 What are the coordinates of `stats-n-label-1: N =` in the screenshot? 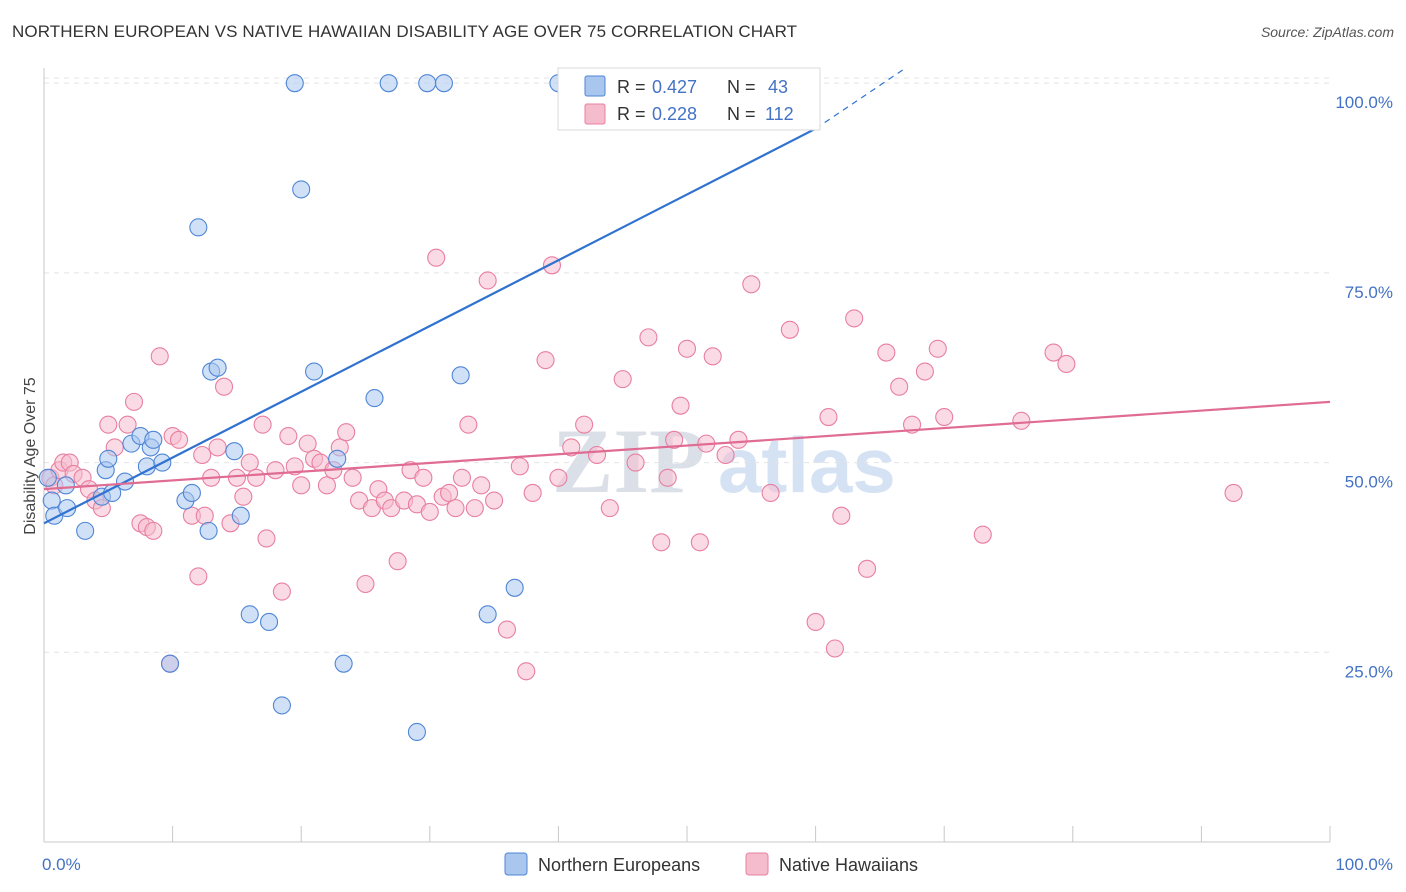 It's located at (741, 87).